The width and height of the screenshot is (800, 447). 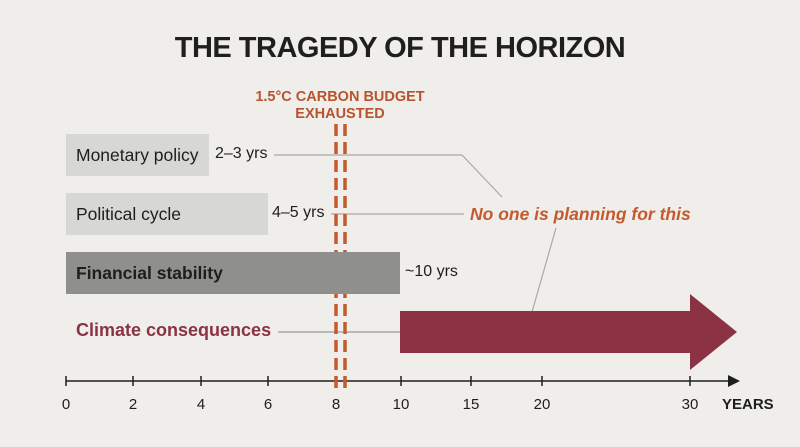 What do you see at coordinates (378, 381) in the screenshot?
I see `axis-tick-marks` at bounding box center [378, 381].